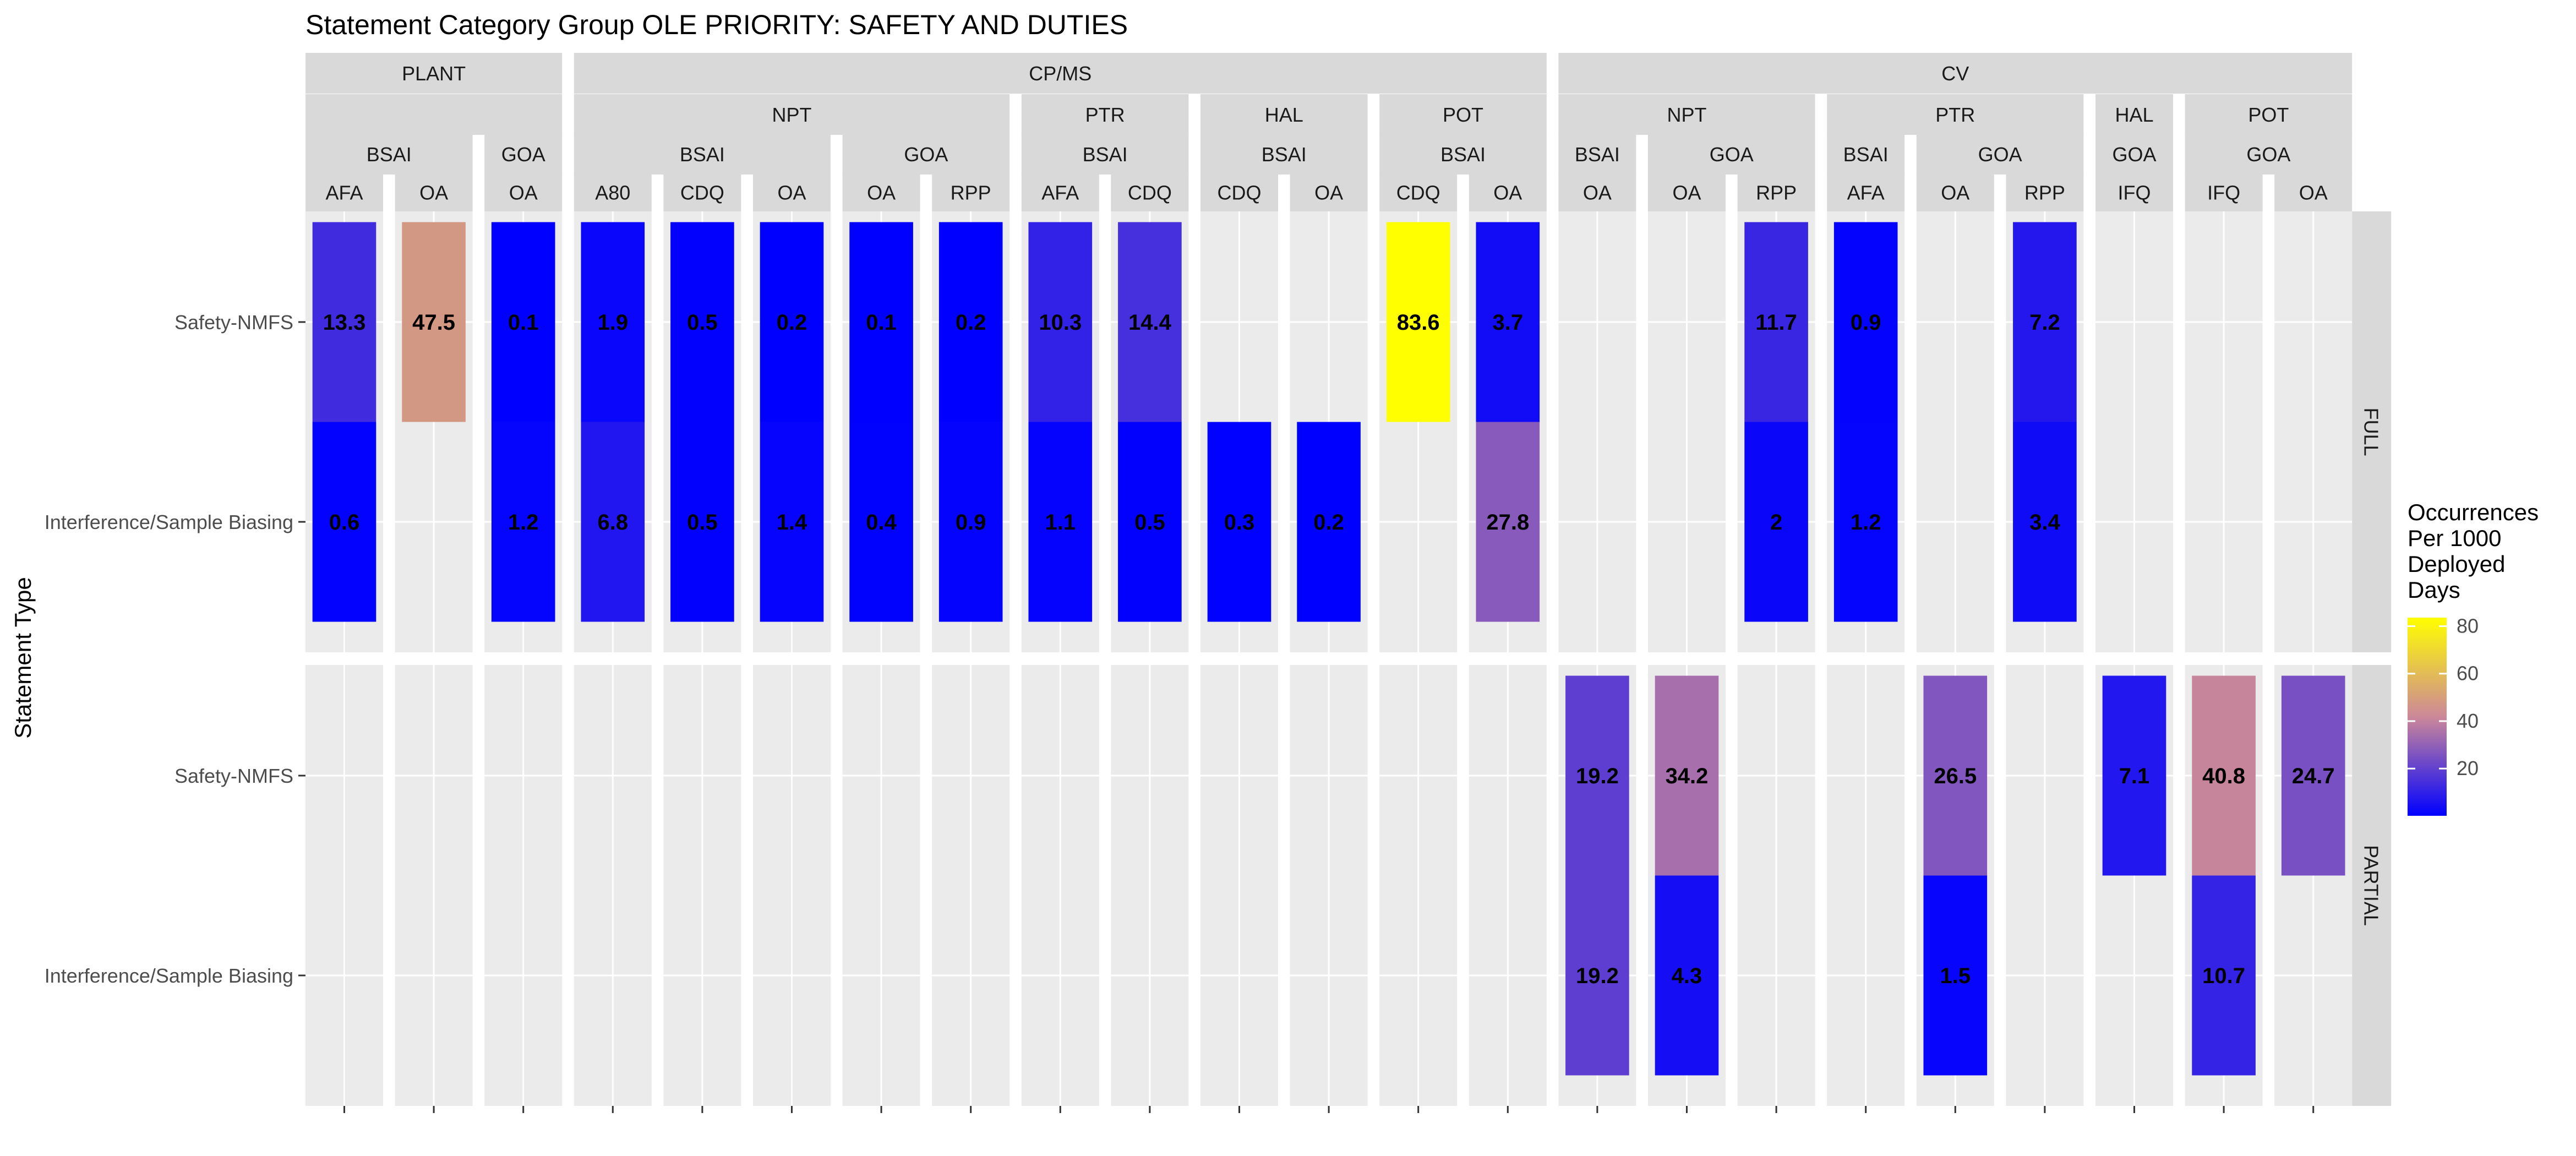  I want to click on value-label: 24.7, so click(2314, 776).